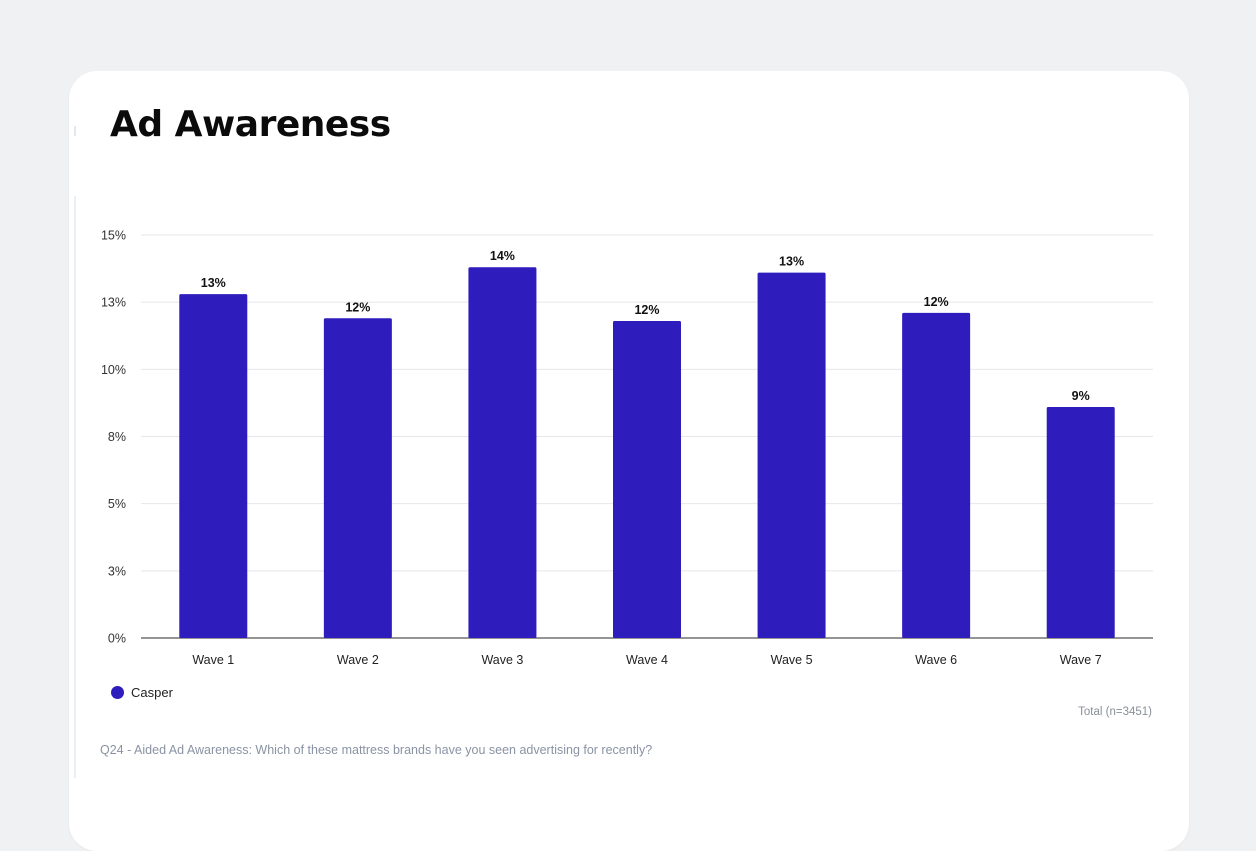  What do you see at coordinates (502, 256) in the screenshot?
I see `data-label: 14%` at bounding box center [502, 256].